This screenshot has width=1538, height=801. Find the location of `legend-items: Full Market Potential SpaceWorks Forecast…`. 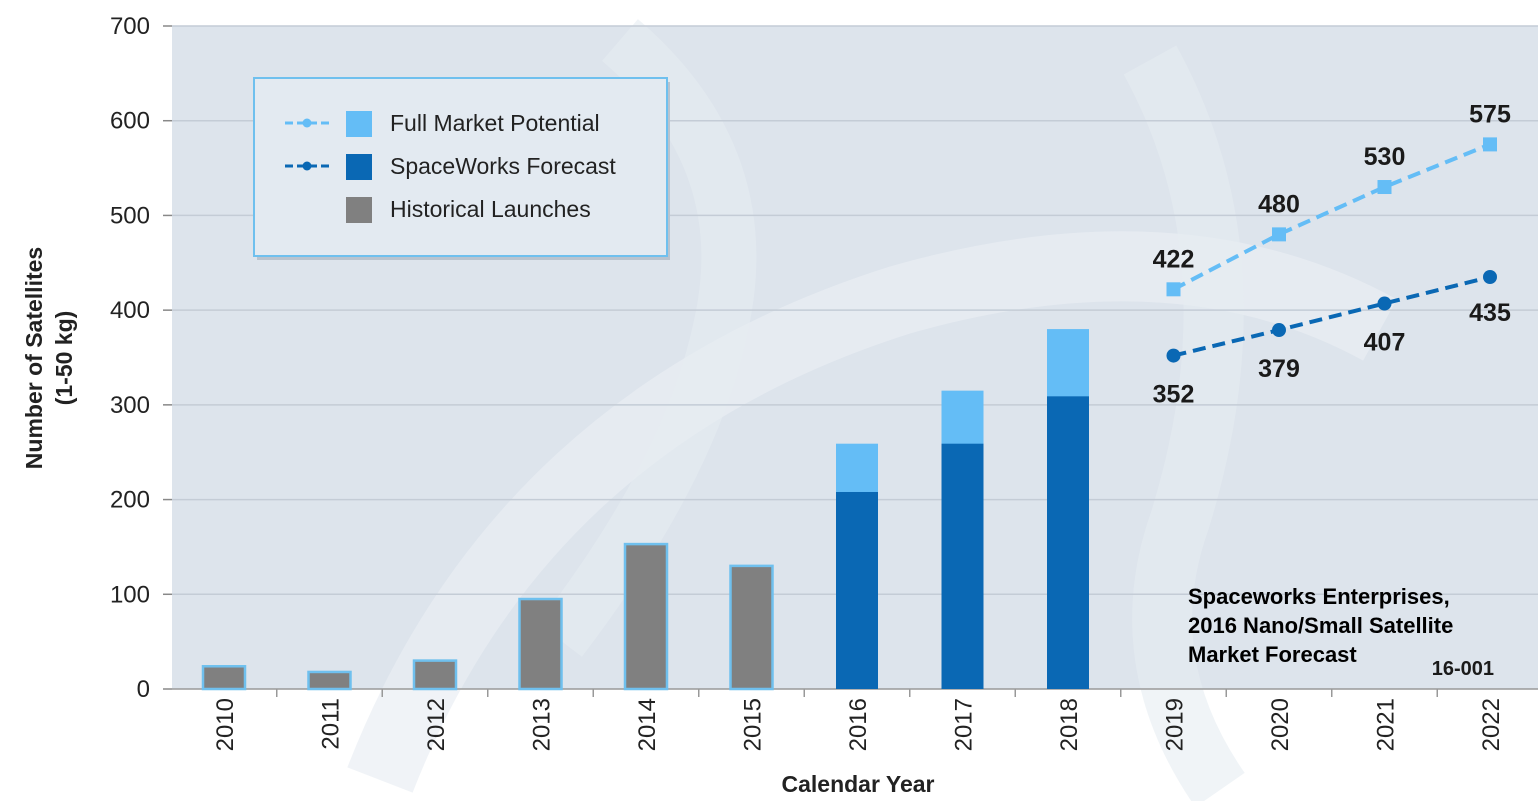

legend-items: Full Market Potential SpaceWorks Forecast… is located at coordinates (450, 166).